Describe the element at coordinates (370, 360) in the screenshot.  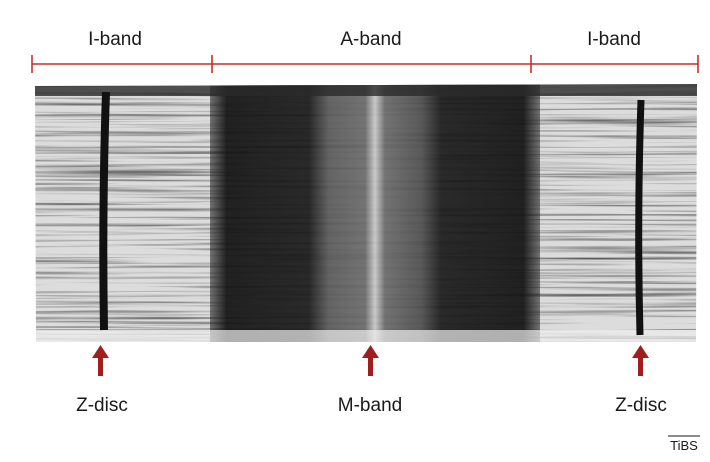
I see `arrows` at that location.